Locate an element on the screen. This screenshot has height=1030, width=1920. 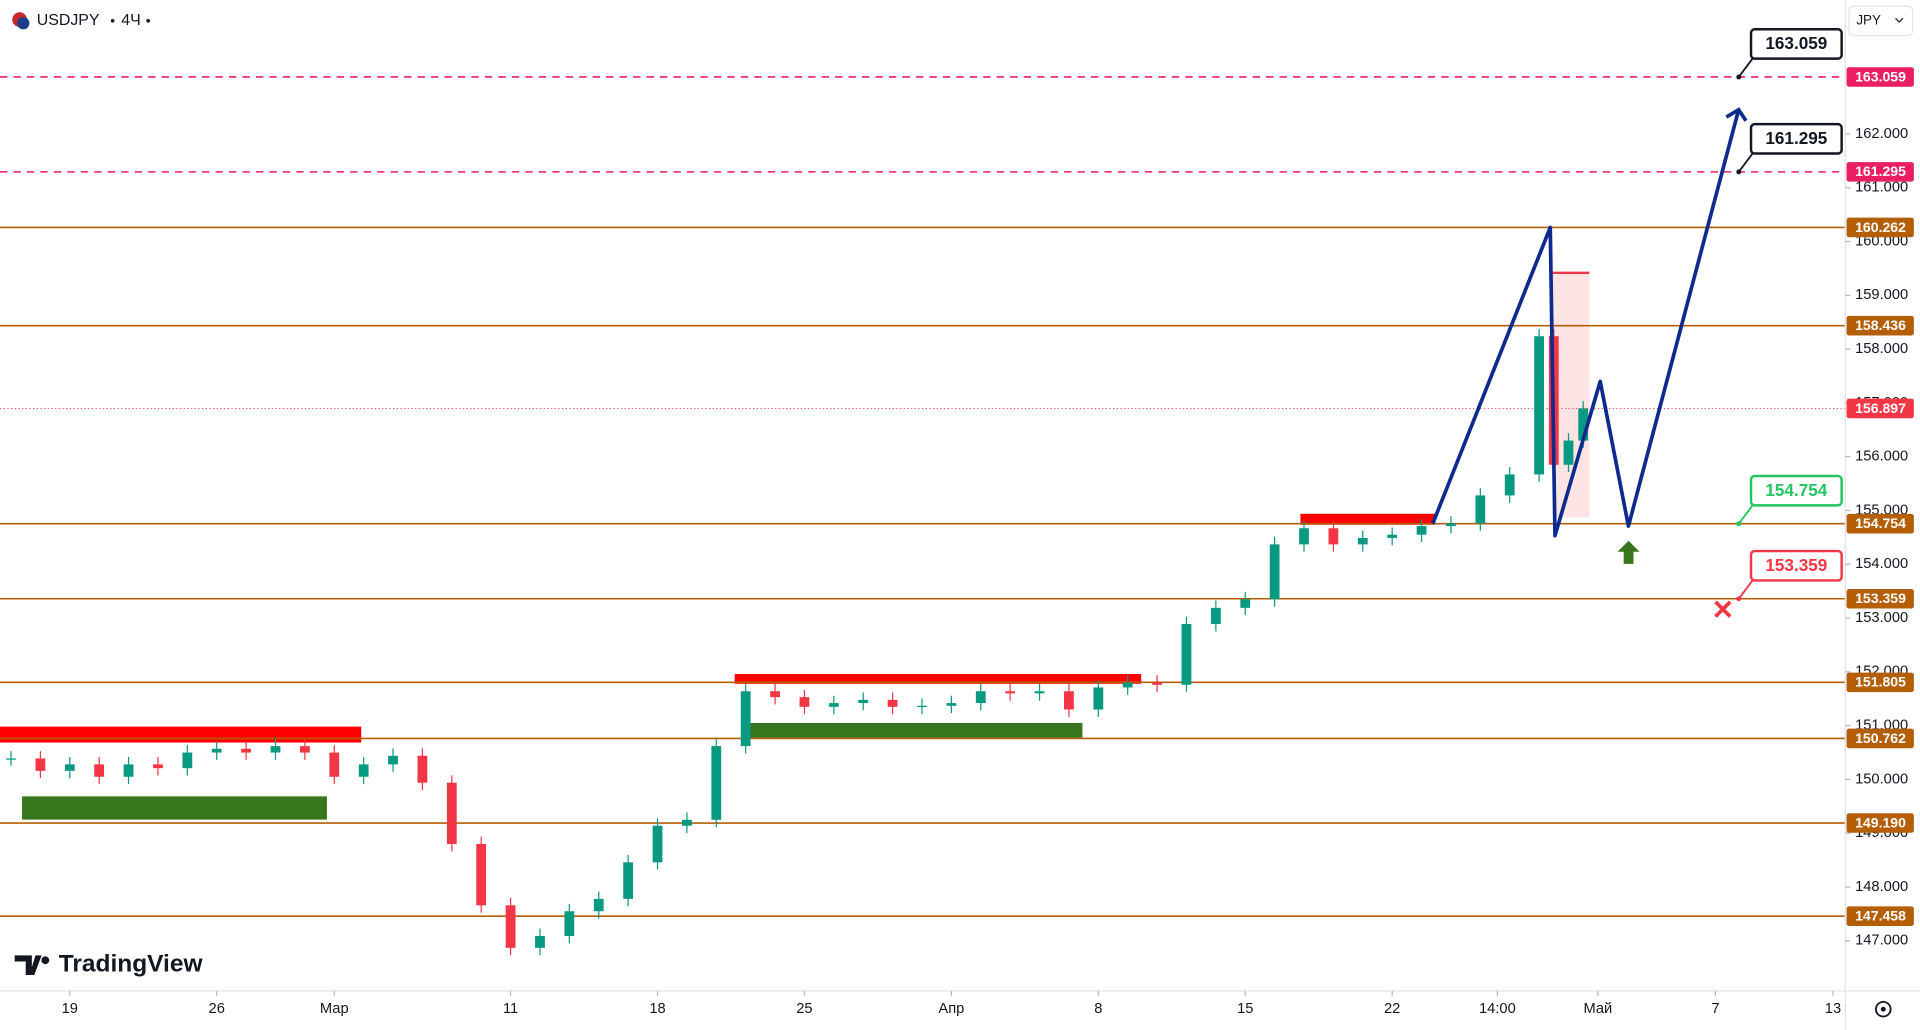
y-tick-label: 150.000 is located at coordinates (1881, 779).